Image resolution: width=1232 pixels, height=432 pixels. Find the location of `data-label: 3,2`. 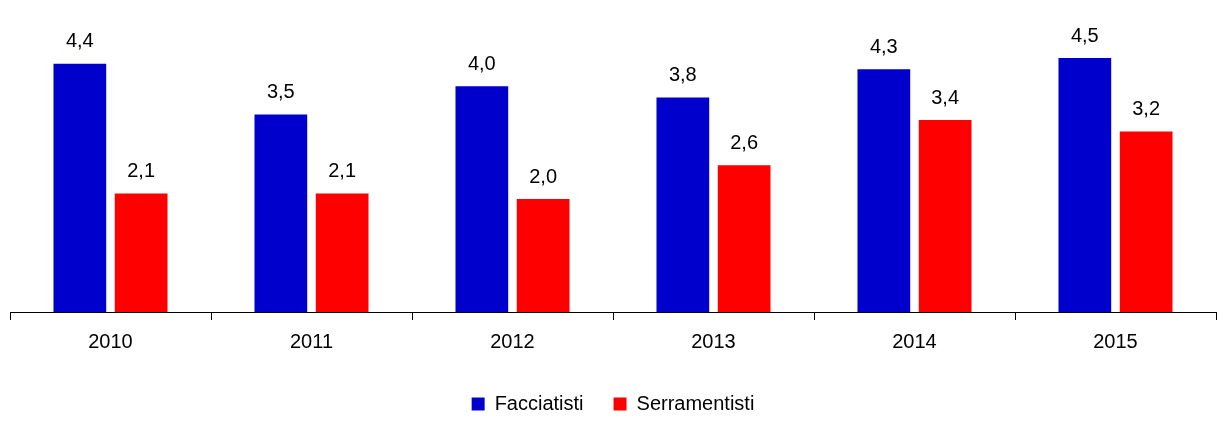

data-label: 3,2 is located at coordinates (1146, 107).